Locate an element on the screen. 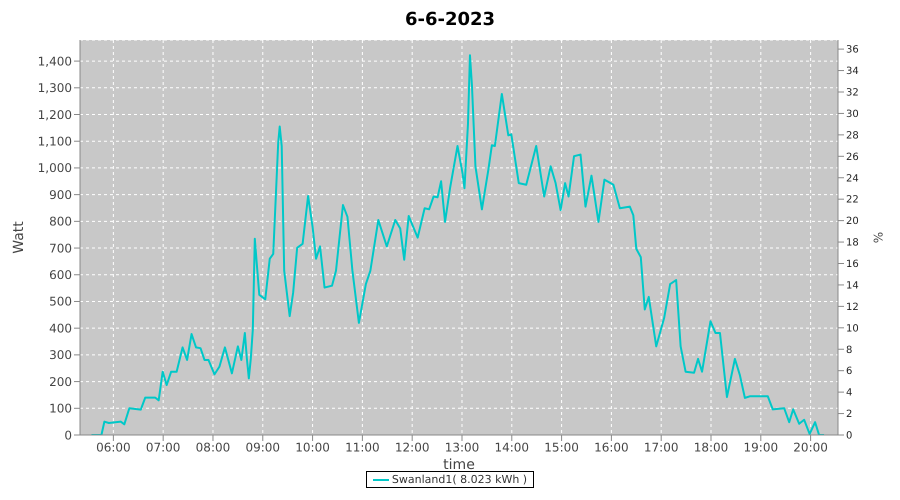 The image size is (900, 500). y2-tick-label: 16 is located at coordinates (852, 264).